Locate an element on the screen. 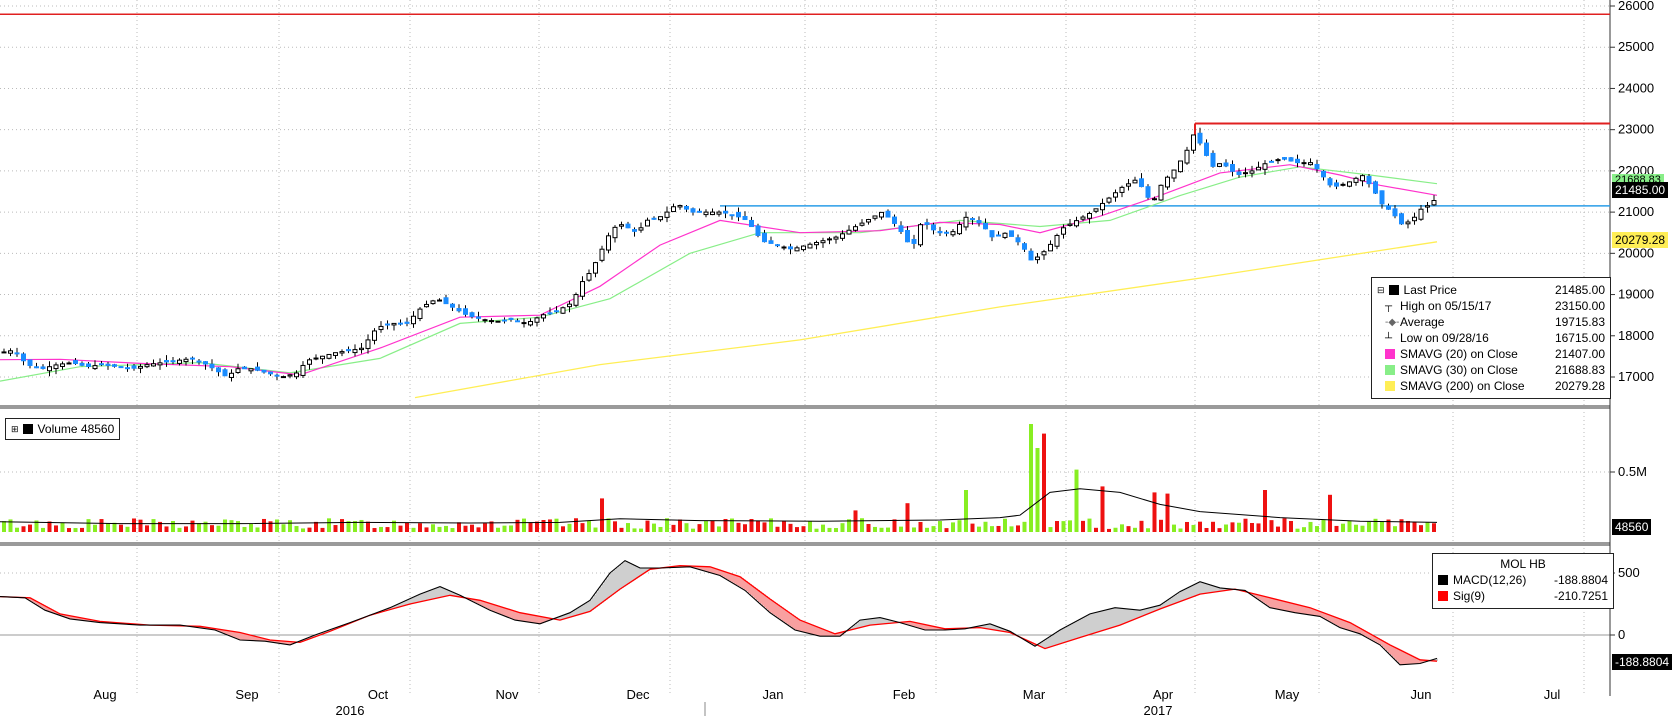 The width and height of the screenshot is (1680, 722). x-tick-label: Oct is located at coordinates (378, 694).